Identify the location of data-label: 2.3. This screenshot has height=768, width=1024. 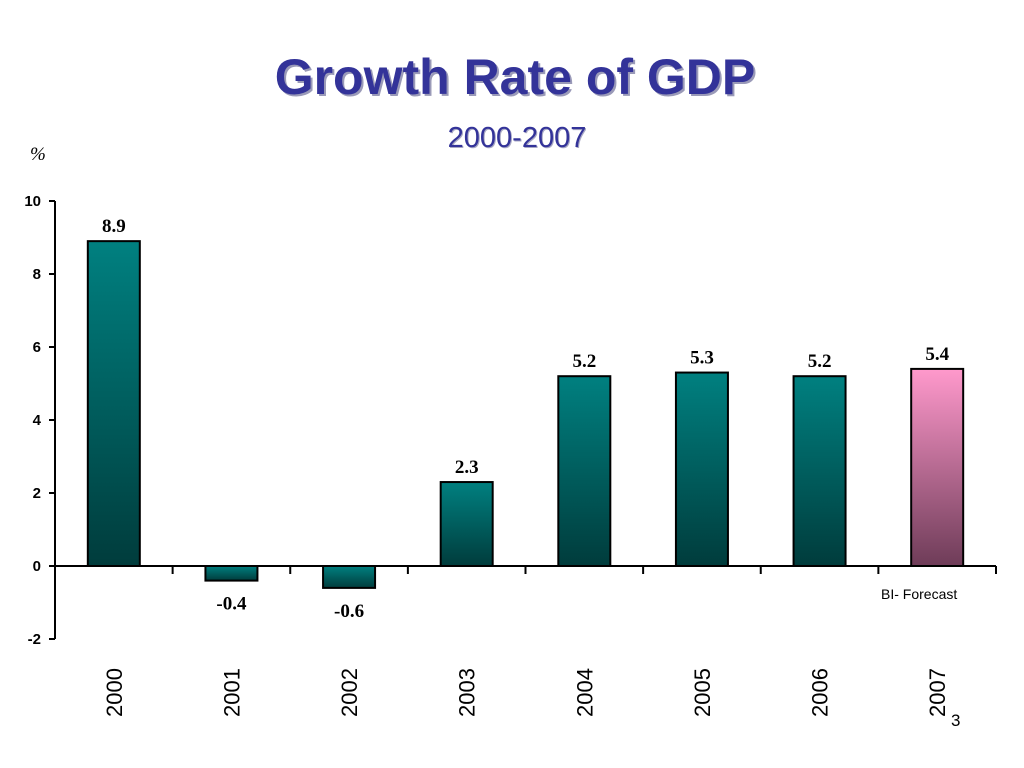
(467, 467).